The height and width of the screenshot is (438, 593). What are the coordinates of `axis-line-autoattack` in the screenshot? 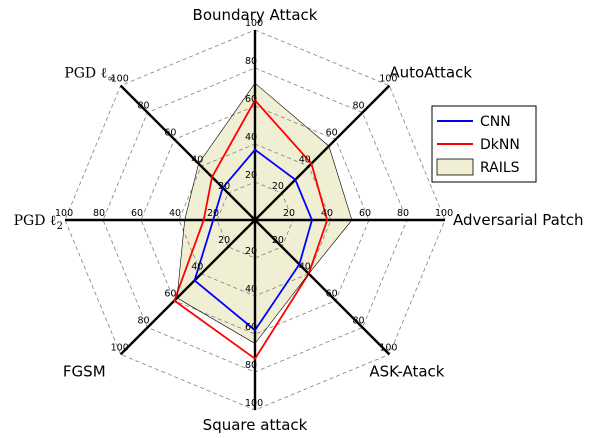 It's located at (322, 152).